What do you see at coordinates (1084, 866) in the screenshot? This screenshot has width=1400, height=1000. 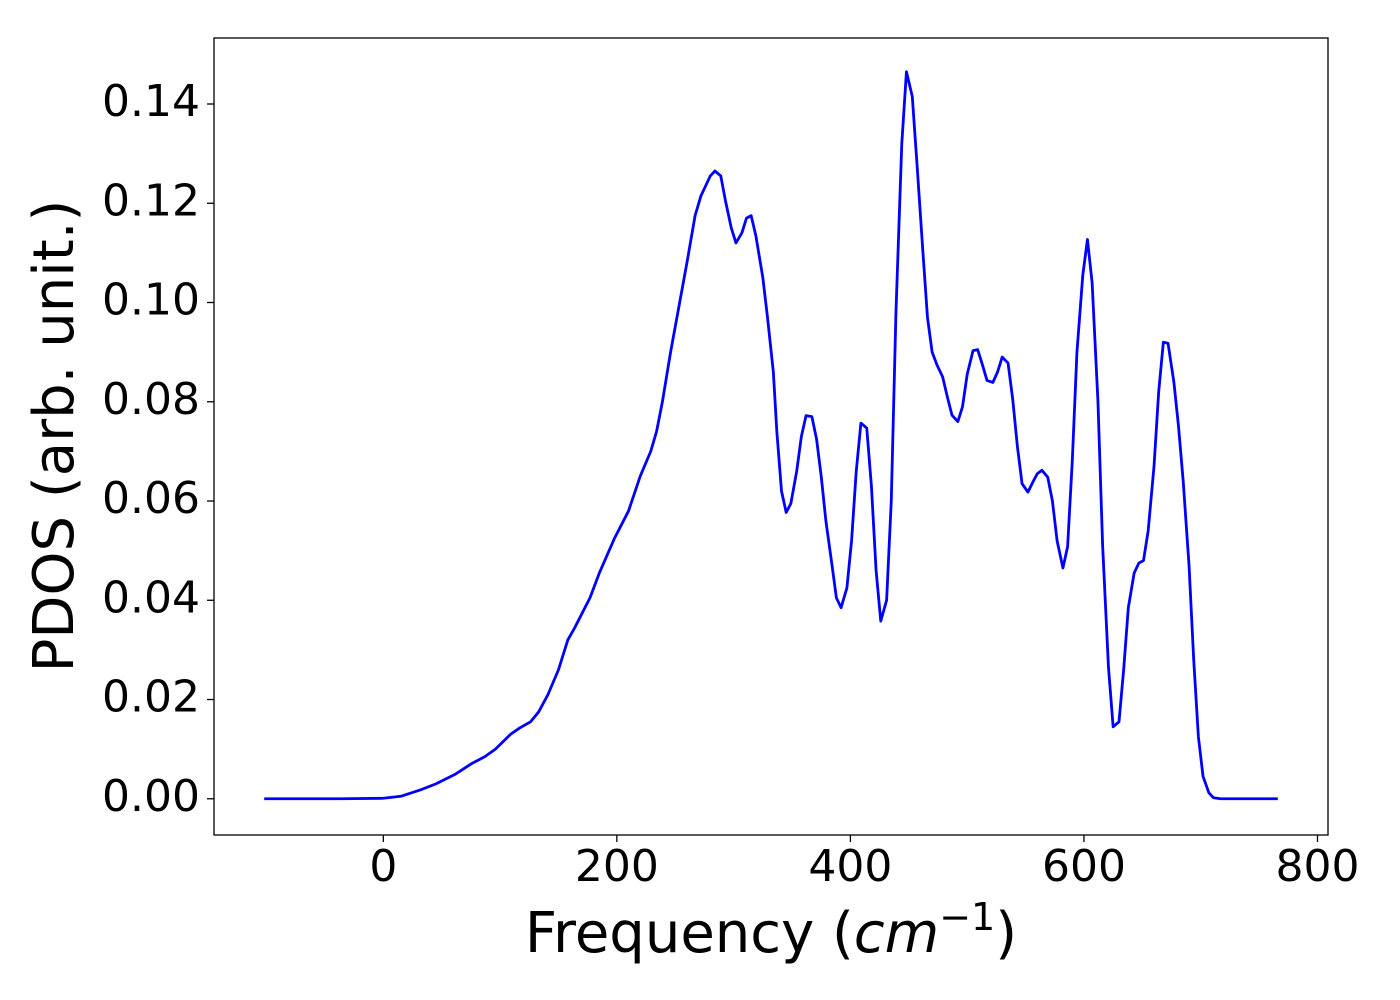 I see `x-tick-label: 600` at bounding box center [1084, 866].